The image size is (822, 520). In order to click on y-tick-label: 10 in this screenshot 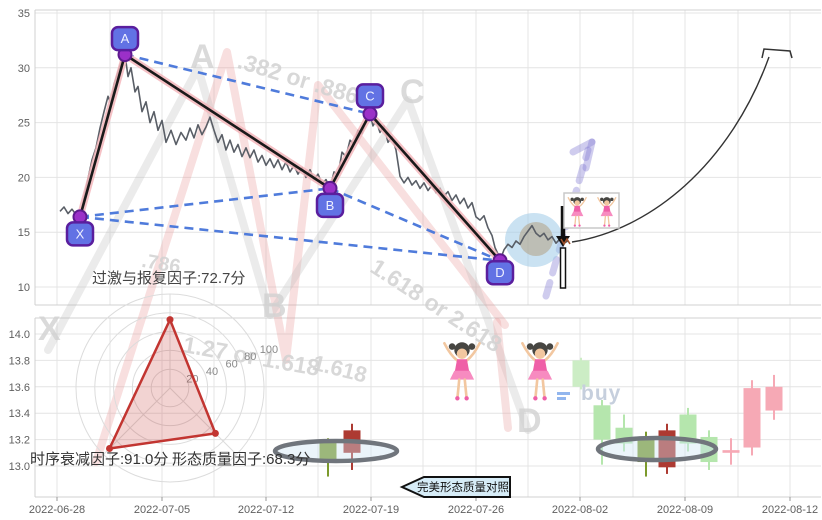, I will do `click(24, 288)`.